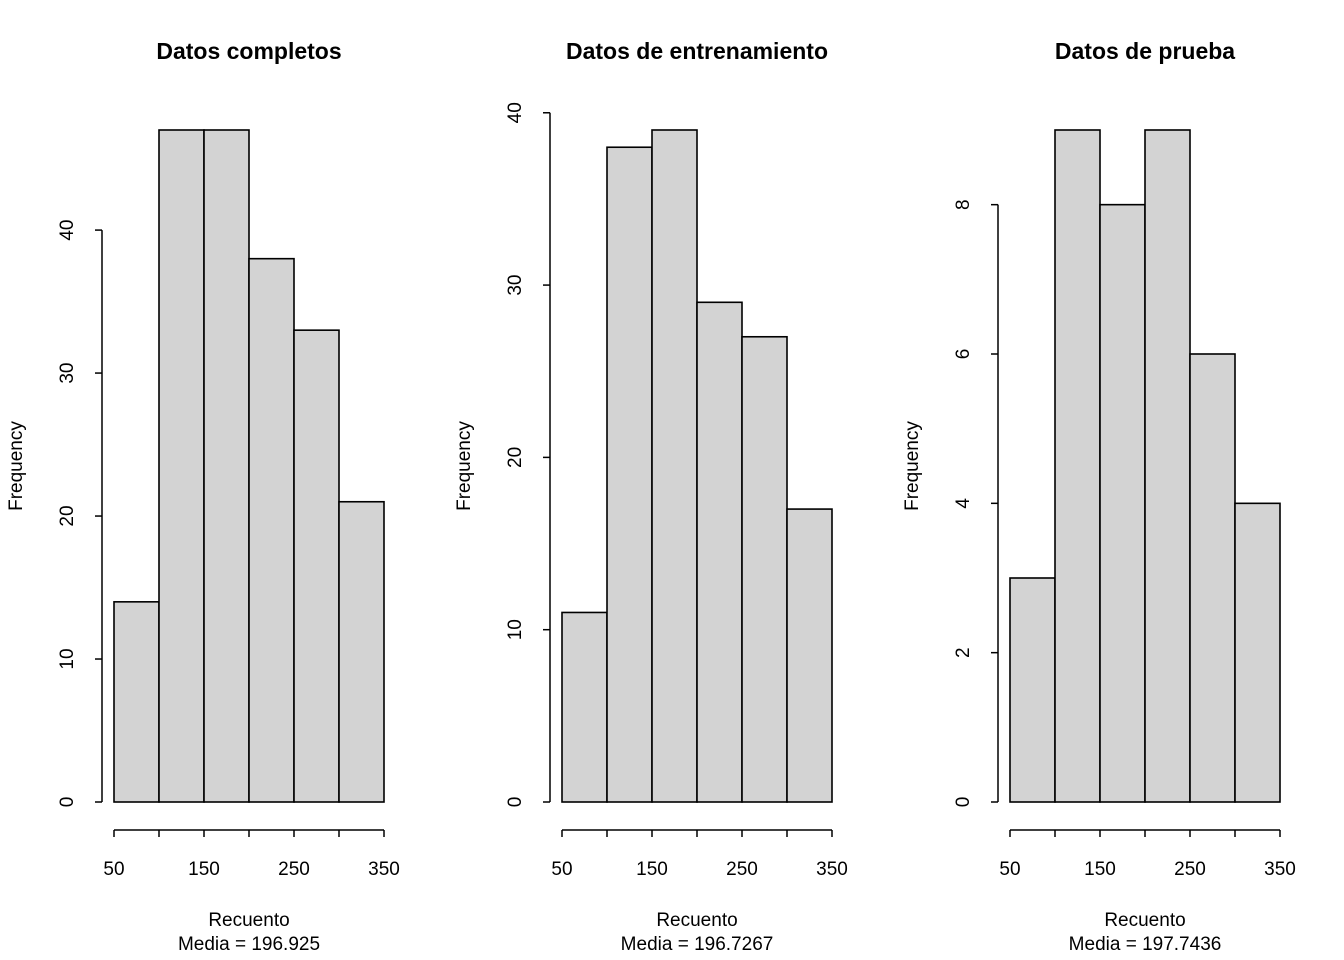 Image resolution: width=1344 pixels, height=960 pixels. What do you see at coordinates (697, 51) in the screenshot?
I see `chart-title: Datos de entrenamiento` at bounding box center [697, 51].